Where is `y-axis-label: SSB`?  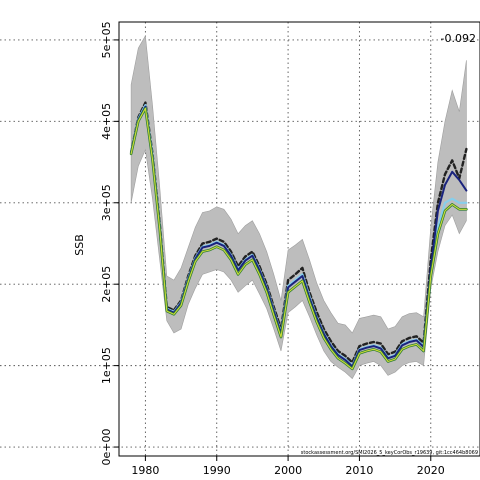
y-axis-label: SSB is located at coordinates (79, 245).